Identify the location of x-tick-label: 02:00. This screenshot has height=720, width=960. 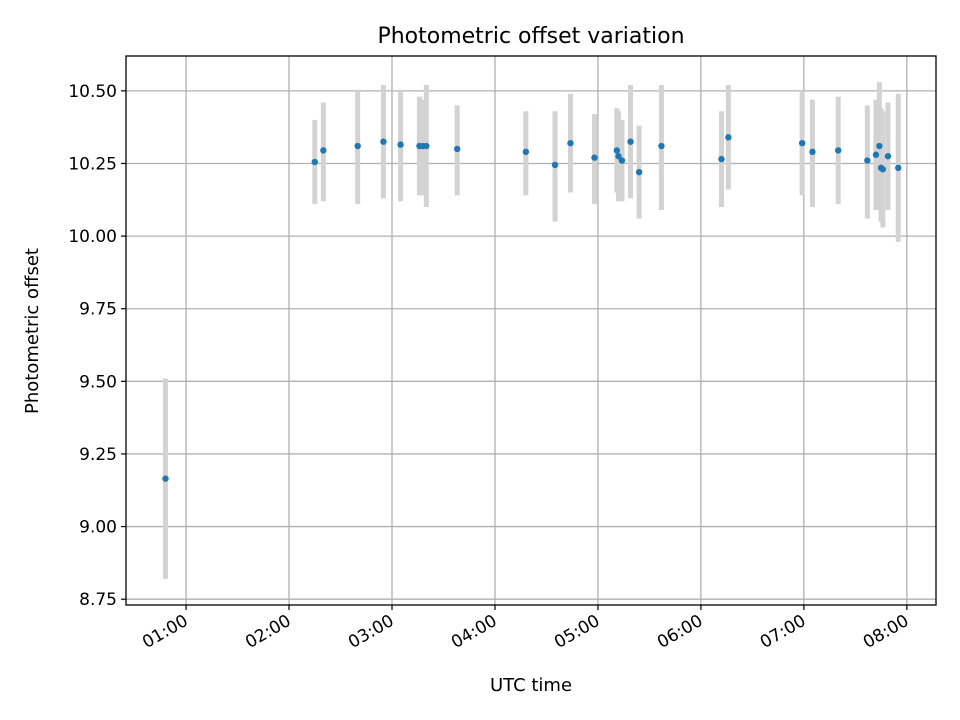
(268, 632).